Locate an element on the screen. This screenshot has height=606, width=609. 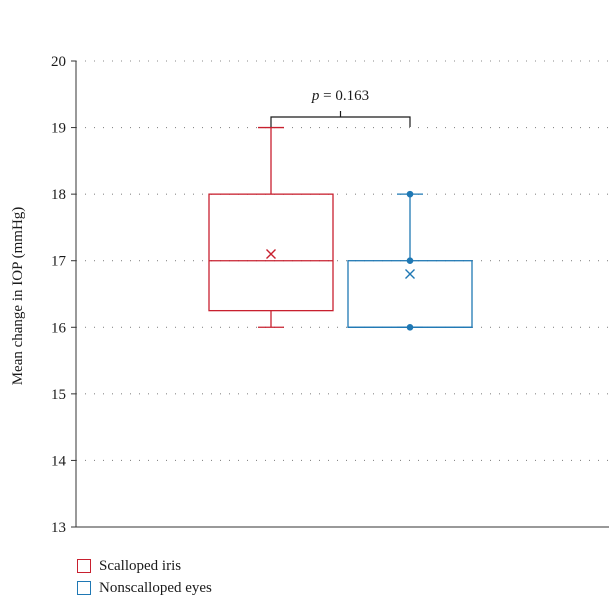
box-scalloped-iris is located at coordinates (271, 227).